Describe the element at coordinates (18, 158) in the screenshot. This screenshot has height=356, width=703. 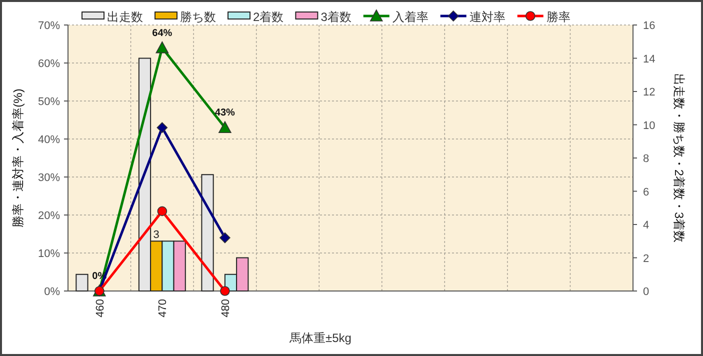
I see `y-axis-title: 勝率・連対率・入着率(%)` at that location.